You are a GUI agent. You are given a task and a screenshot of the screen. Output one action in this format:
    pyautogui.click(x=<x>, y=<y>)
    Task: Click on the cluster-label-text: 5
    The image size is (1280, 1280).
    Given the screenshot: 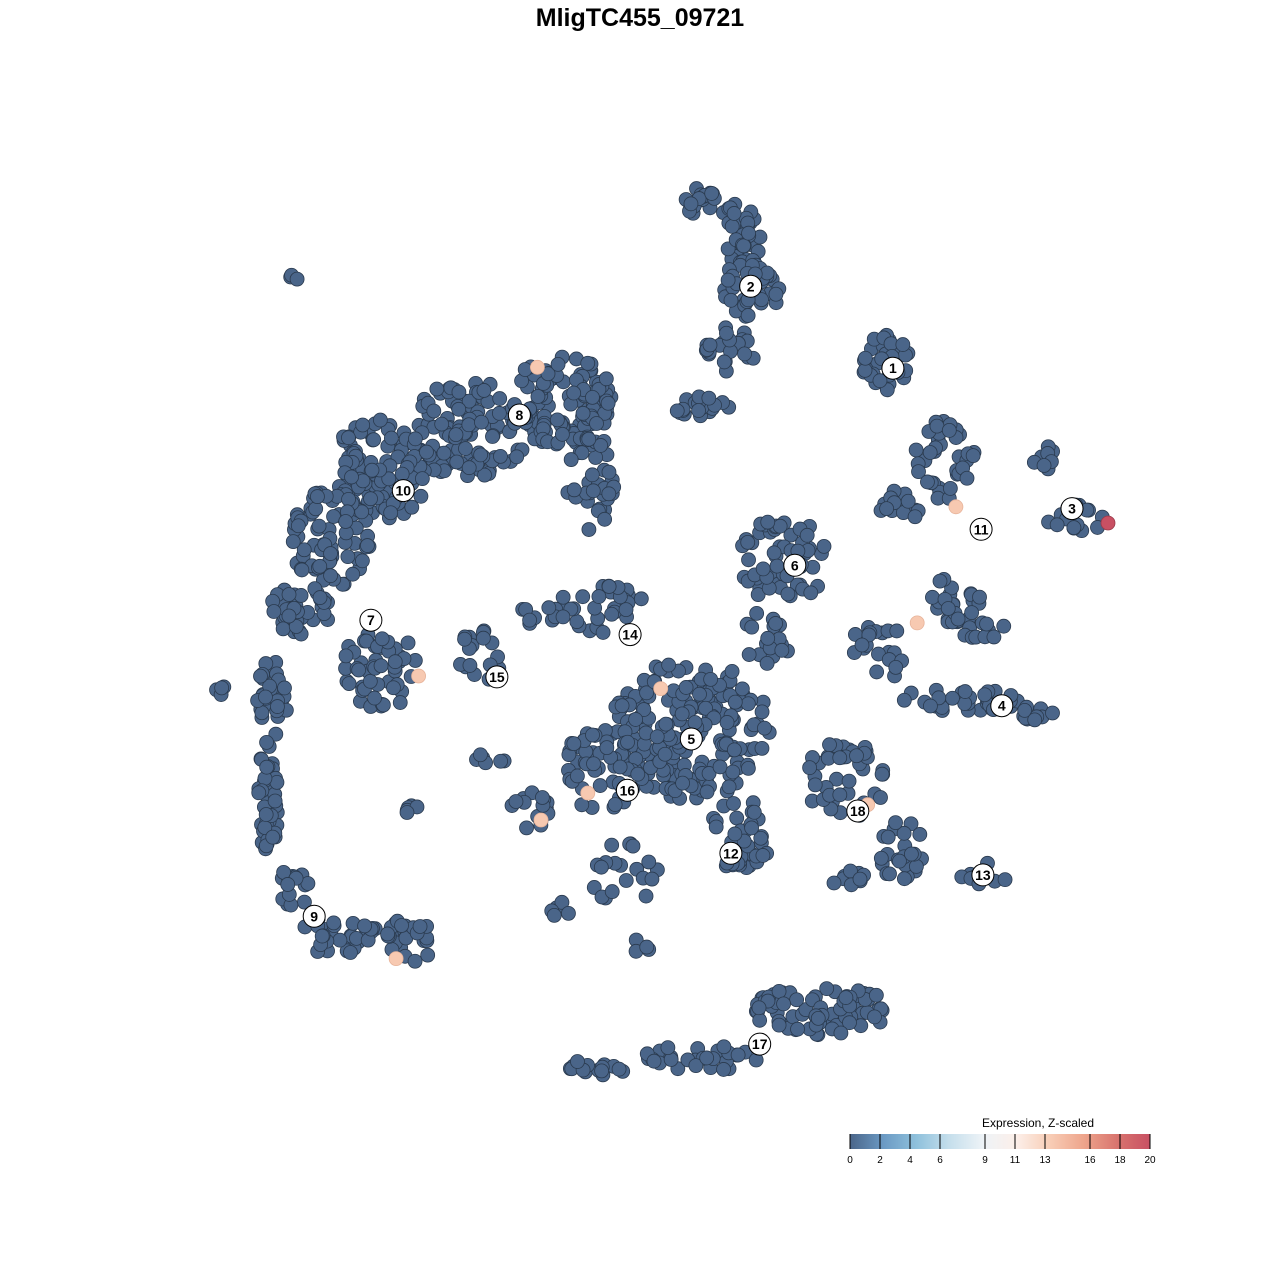 What is the action you would take?
    pyautogui.click(x=691, y=739)
    